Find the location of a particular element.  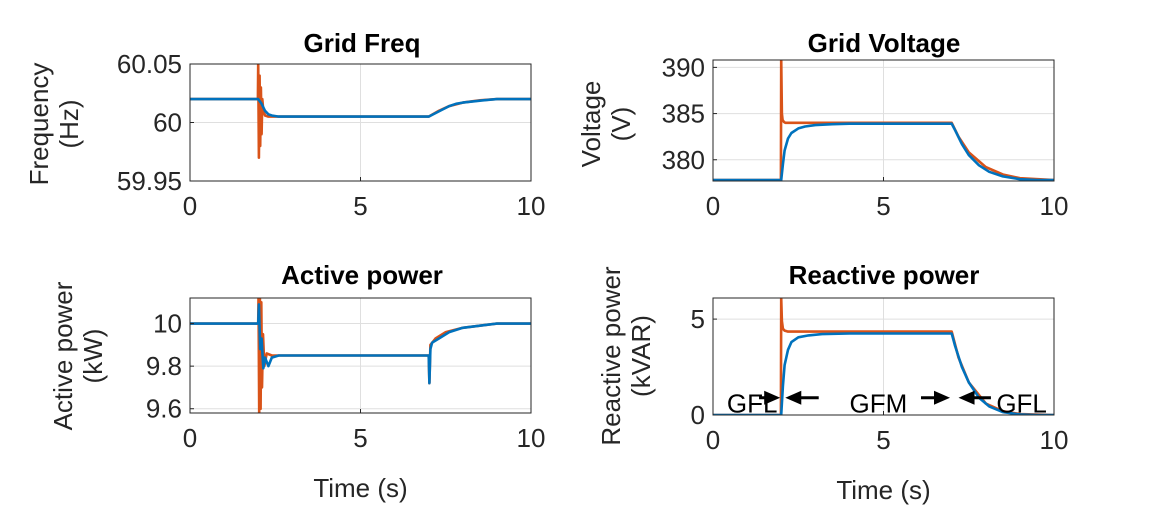

y-tick-label: 0 is located at coordinates (698, 415).